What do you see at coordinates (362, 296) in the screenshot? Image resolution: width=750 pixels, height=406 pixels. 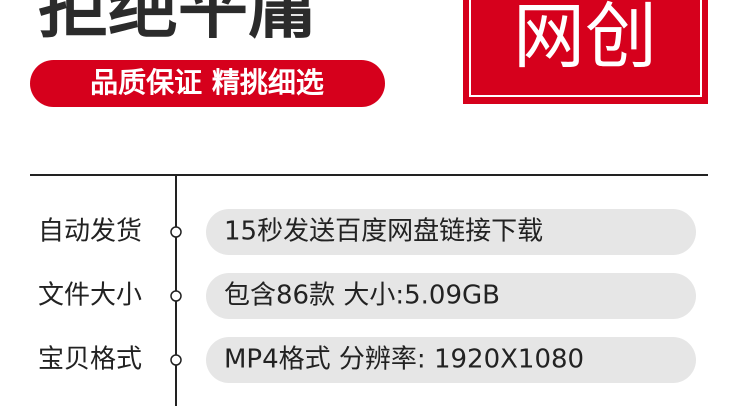 I see `row-value: 包含86款 大小:5.09GB` at bounding box center [362, 296].